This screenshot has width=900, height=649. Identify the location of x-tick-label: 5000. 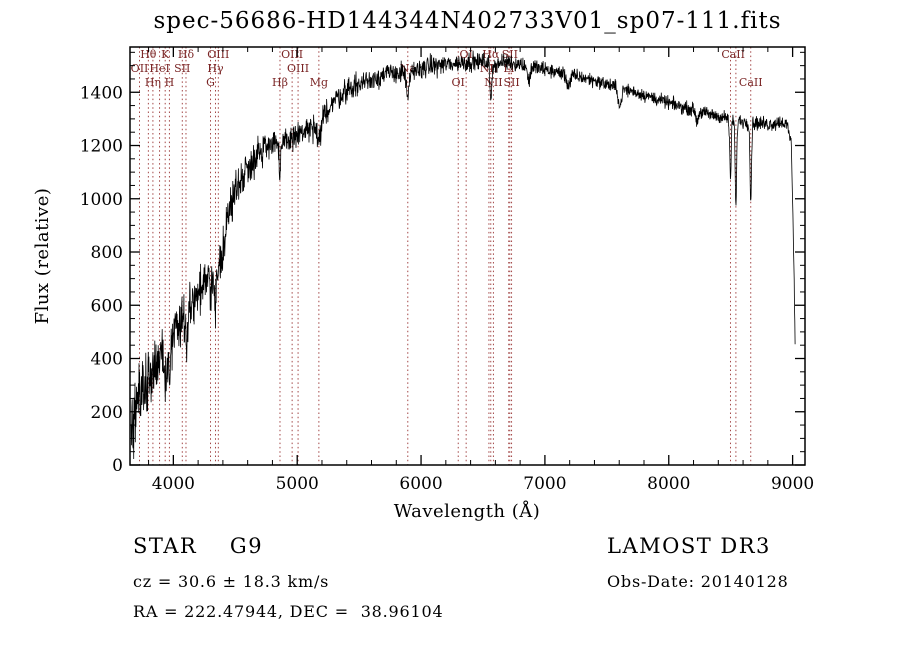
(297, 484).